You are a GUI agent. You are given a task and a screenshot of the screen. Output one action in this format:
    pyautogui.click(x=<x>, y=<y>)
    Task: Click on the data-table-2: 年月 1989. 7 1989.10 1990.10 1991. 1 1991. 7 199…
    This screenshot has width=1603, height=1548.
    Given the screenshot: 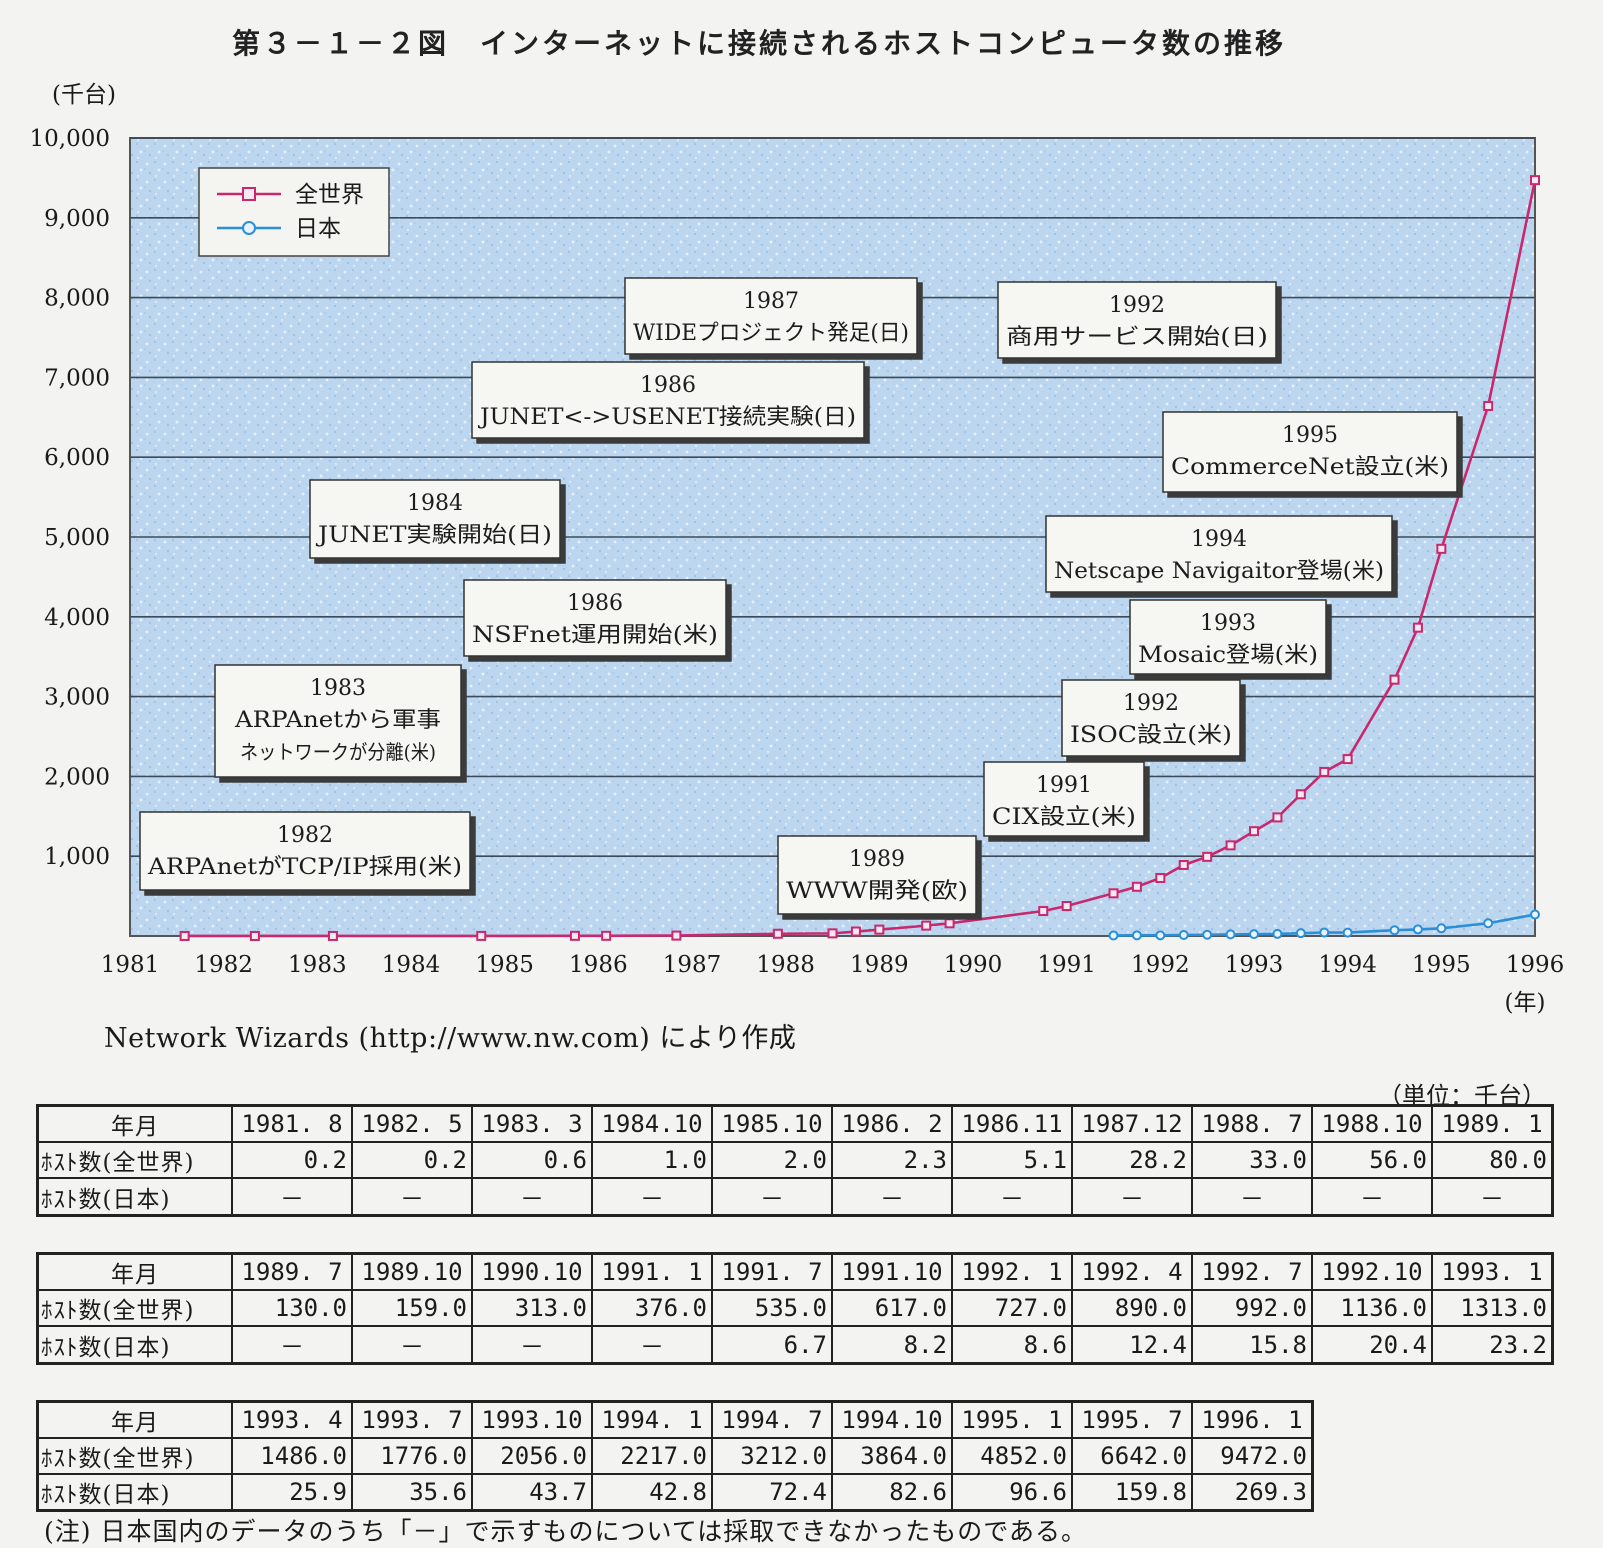 What is the action you would take?
    pyautogui.click(x=795, y=1308)
    